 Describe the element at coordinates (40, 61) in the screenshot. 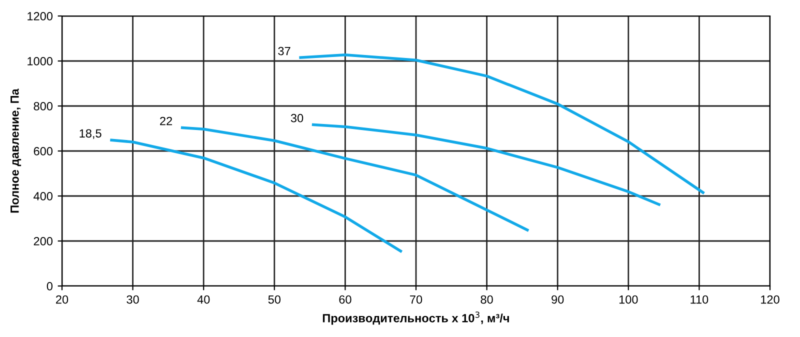

I see `y-tick-label: 1000` at that location.